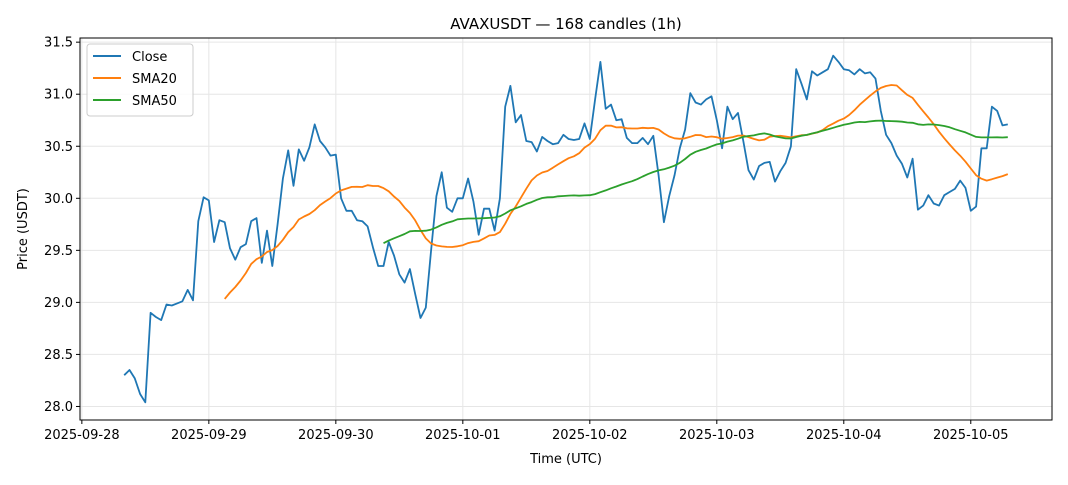  Describe the element at coordinates (209, 435) in the screenshot. I see `x-tick-label: 2025-09-29` at that location.